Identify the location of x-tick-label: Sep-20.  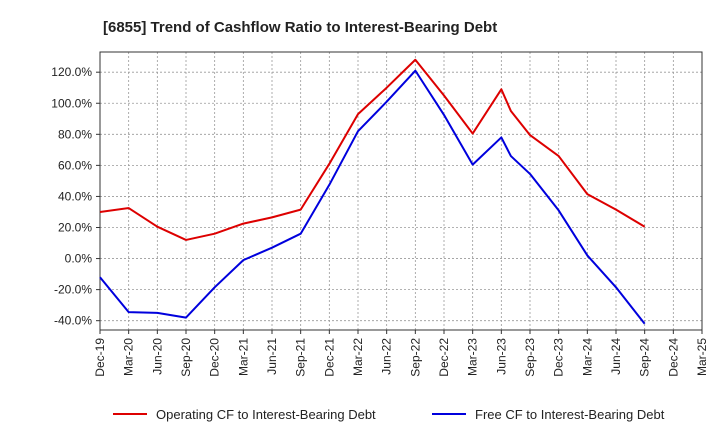
(186, 357).